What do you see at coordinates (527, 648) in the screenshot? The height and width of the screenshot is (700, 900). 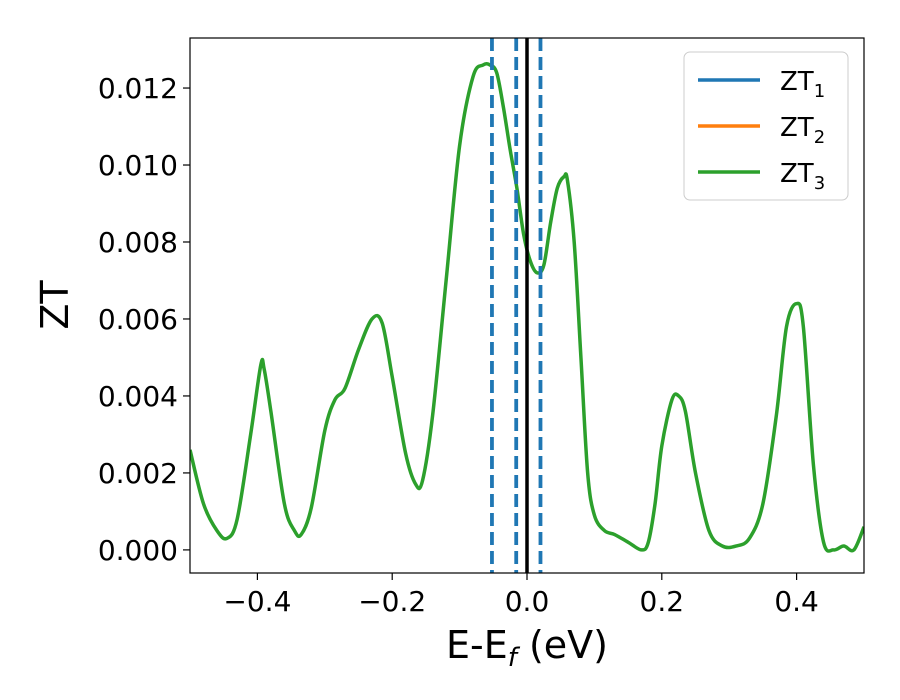 I see `x-axis-label: E-Ef (eV)` at bounding box center [527, 648].